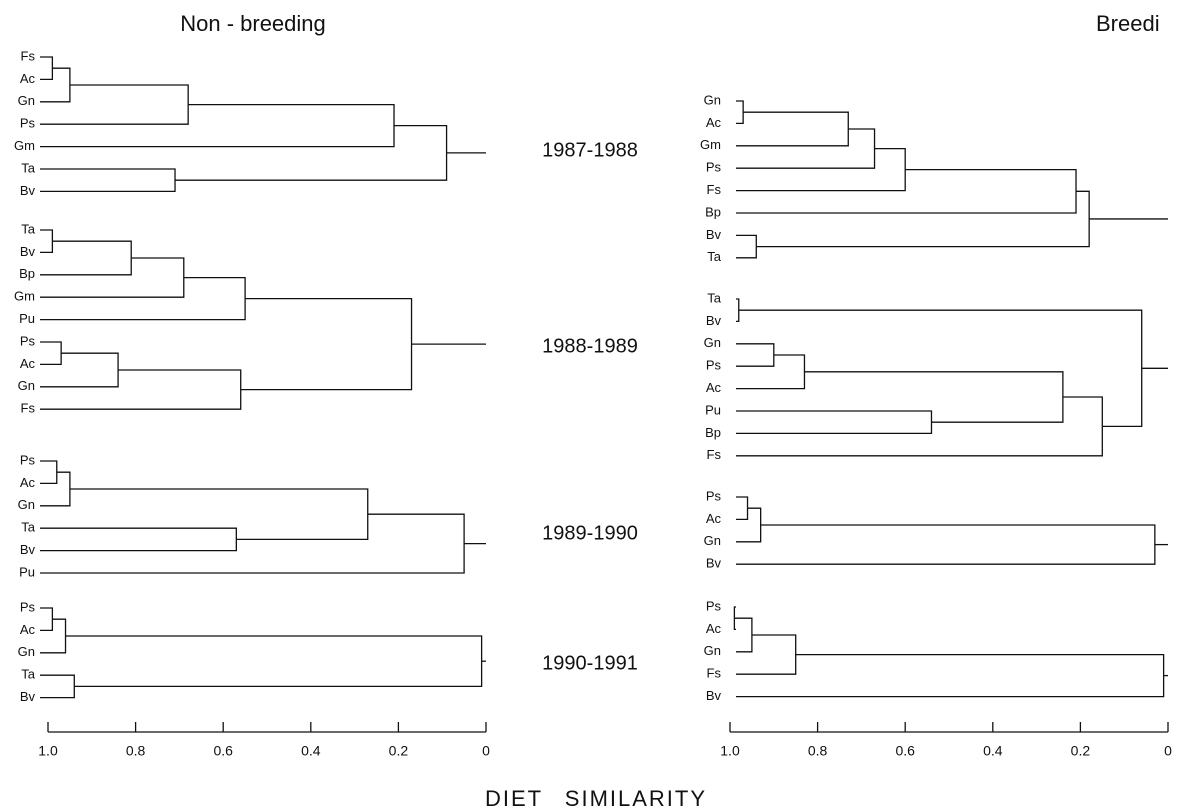 This screenshot has width=1184, height=812. What do you see at coordinates (1128, 23) in the screenshot?
I see `panel-title: Breedi` at bounding box center [1128, 23].